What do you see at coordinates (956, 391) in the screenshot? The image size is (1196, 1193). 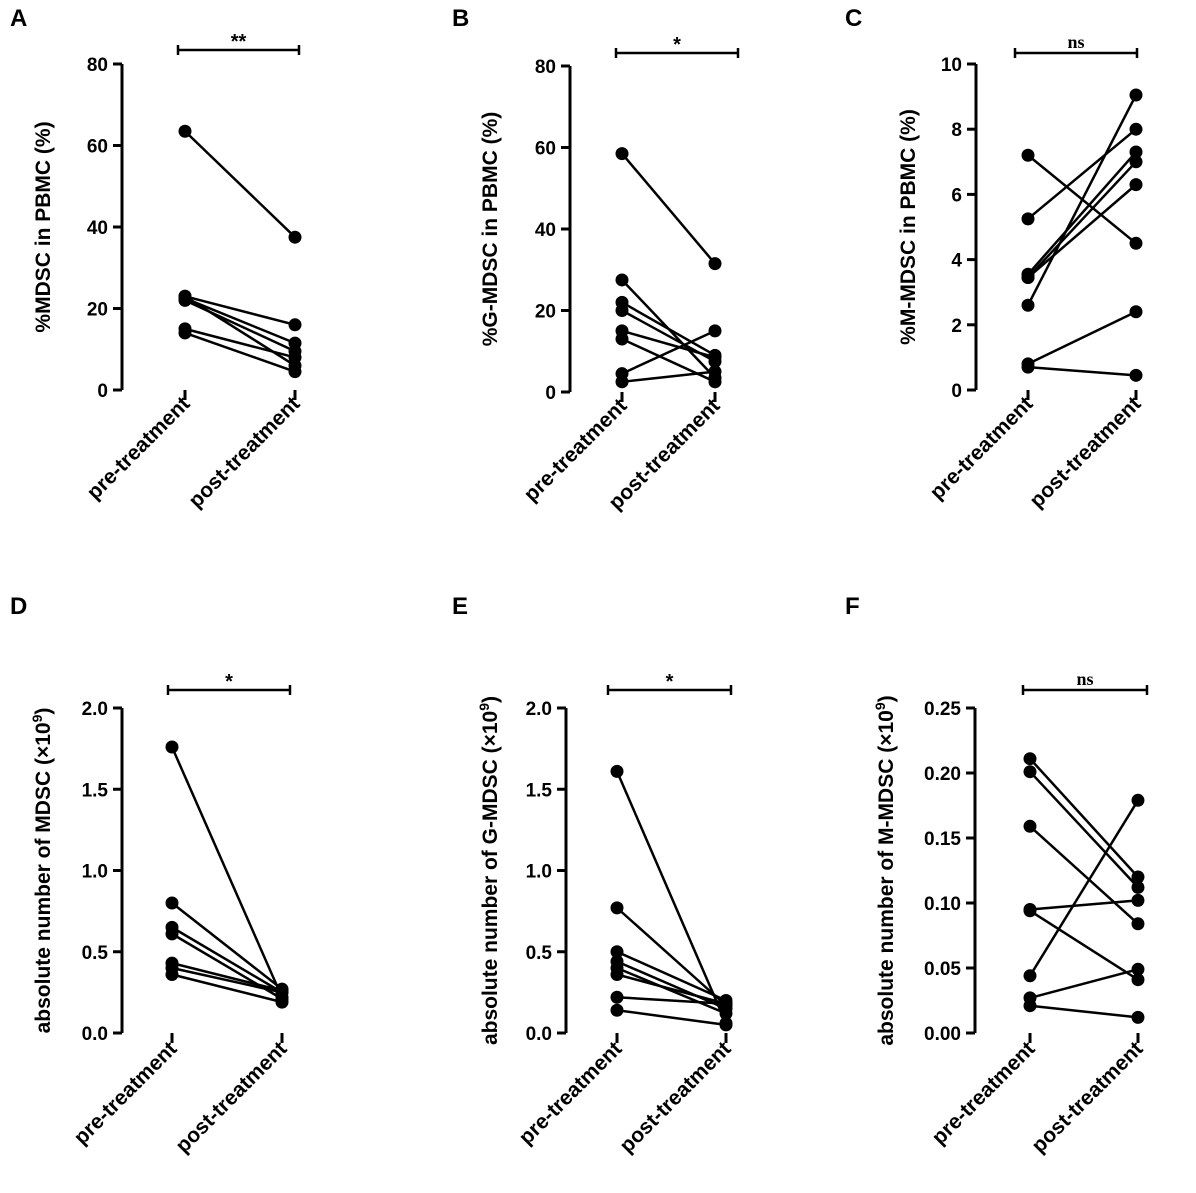 I see `y-tick-label: 0` at bounding box center [956, 391].